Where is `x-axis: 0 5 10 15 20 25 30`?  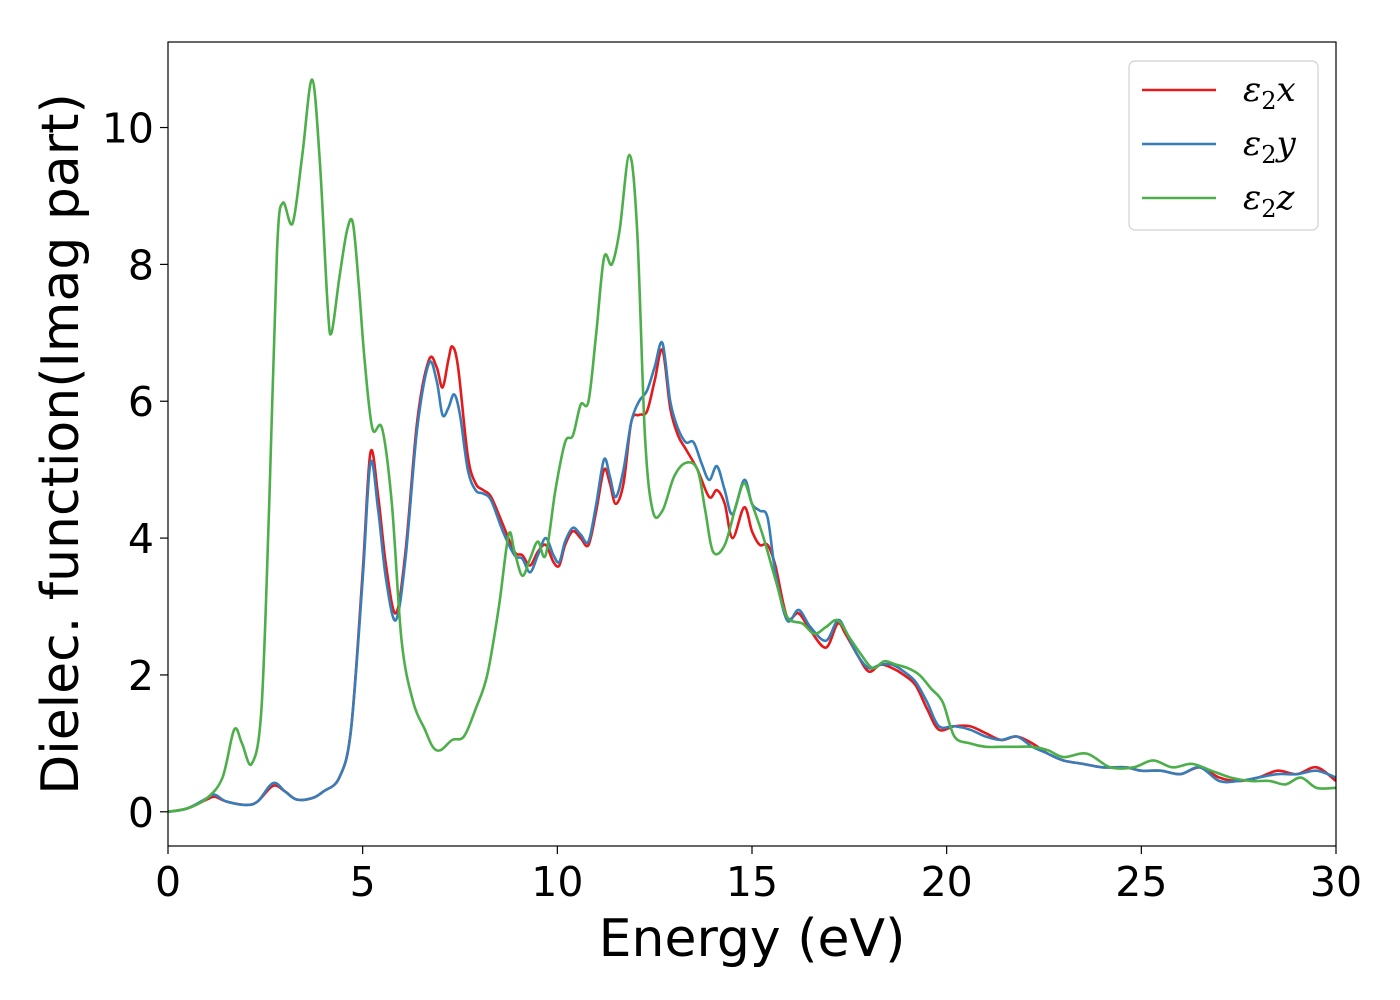 x-axis: 0 5 10 15 20 25 30 is located at coordinates (758, 876).